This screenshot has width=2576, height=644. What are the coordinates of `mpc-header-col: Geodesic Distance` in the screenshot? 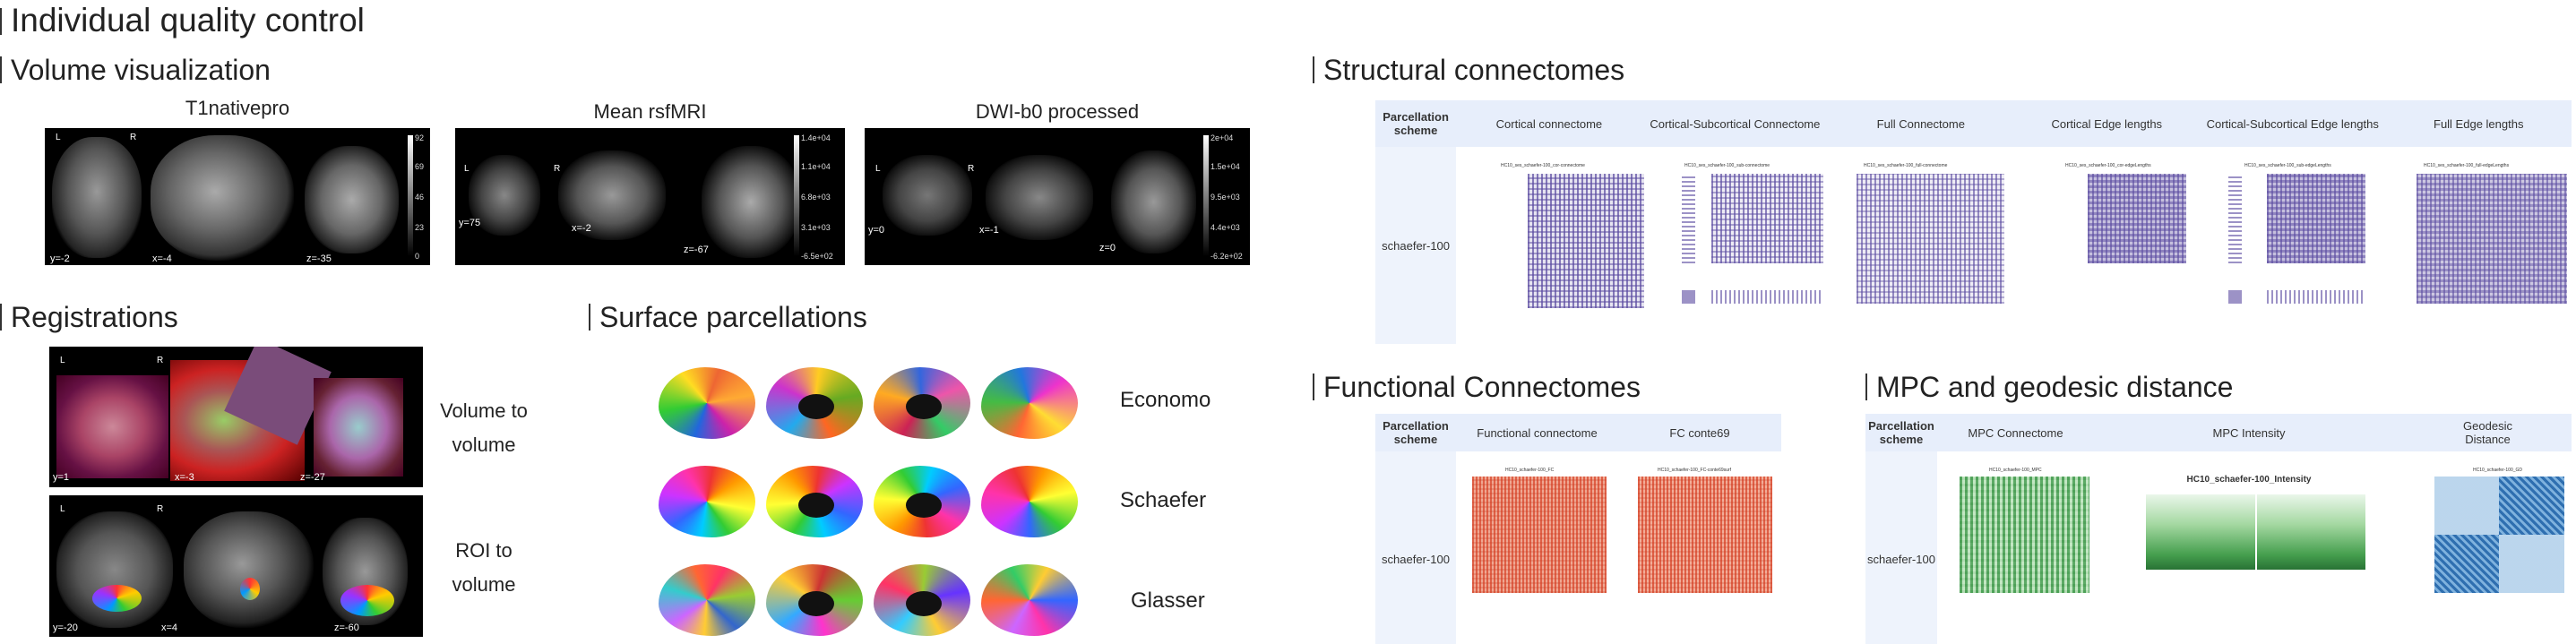 It's located at (2487, 432).